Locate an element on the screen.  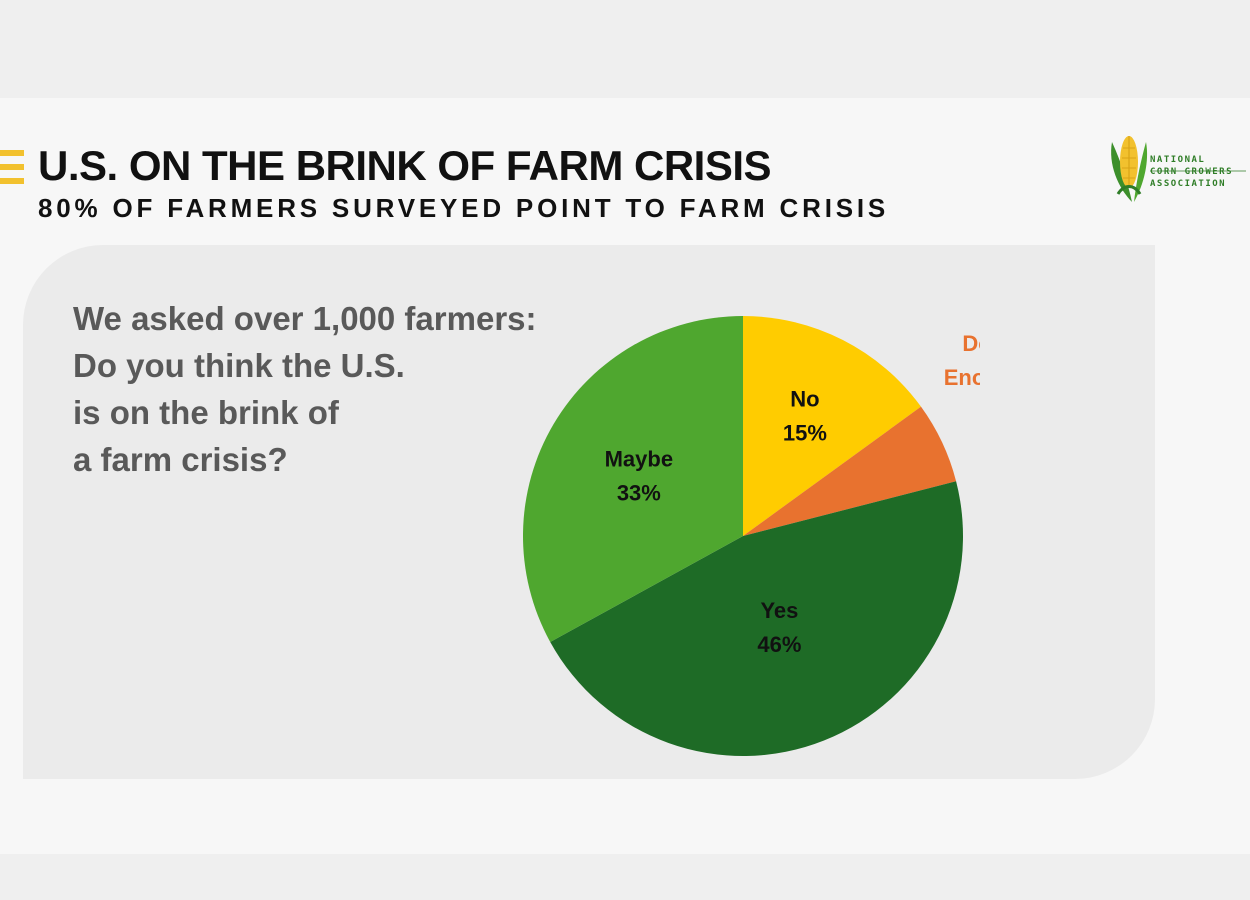
question-line: is on the brink of is located at coordinates (206, 412).